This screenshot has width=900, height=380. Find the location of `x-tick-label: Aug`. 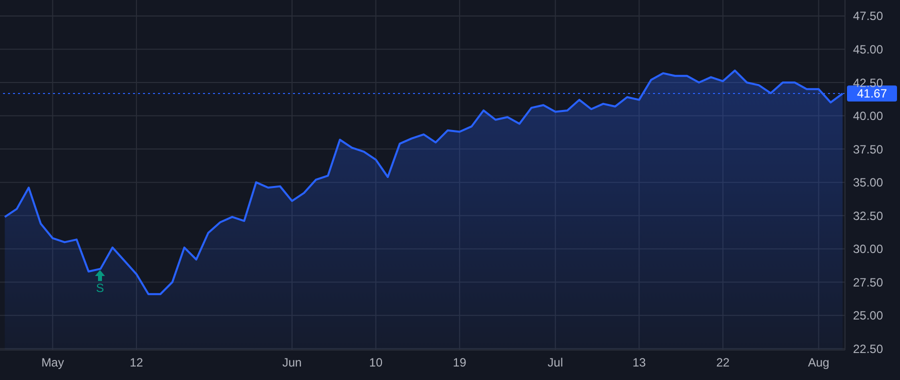

x-tick-label: Aug is located at coordinates (819, 363).